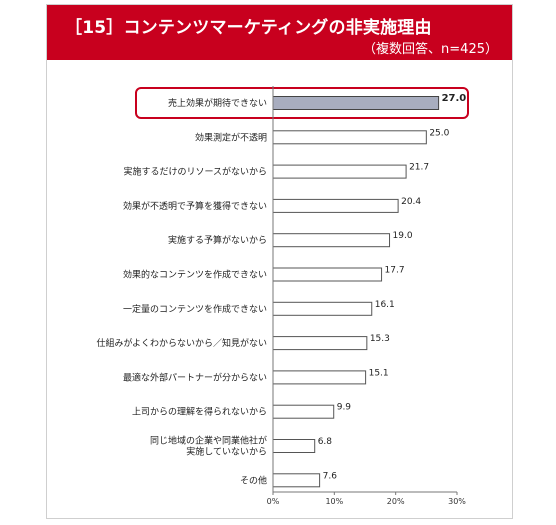 This screenshot has width=556, height=525. What do you see at coordinates (457, 501) in the screenshot?
I see `x-tick-label-3: 30%` at bounding box center [457, 501].